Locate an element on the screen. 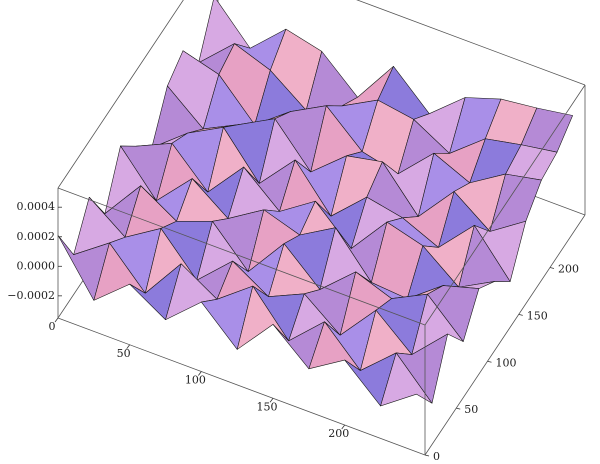 This screenshot has height=464, width=600. x-tick-label: 0 is located at coordinates (52, 326).